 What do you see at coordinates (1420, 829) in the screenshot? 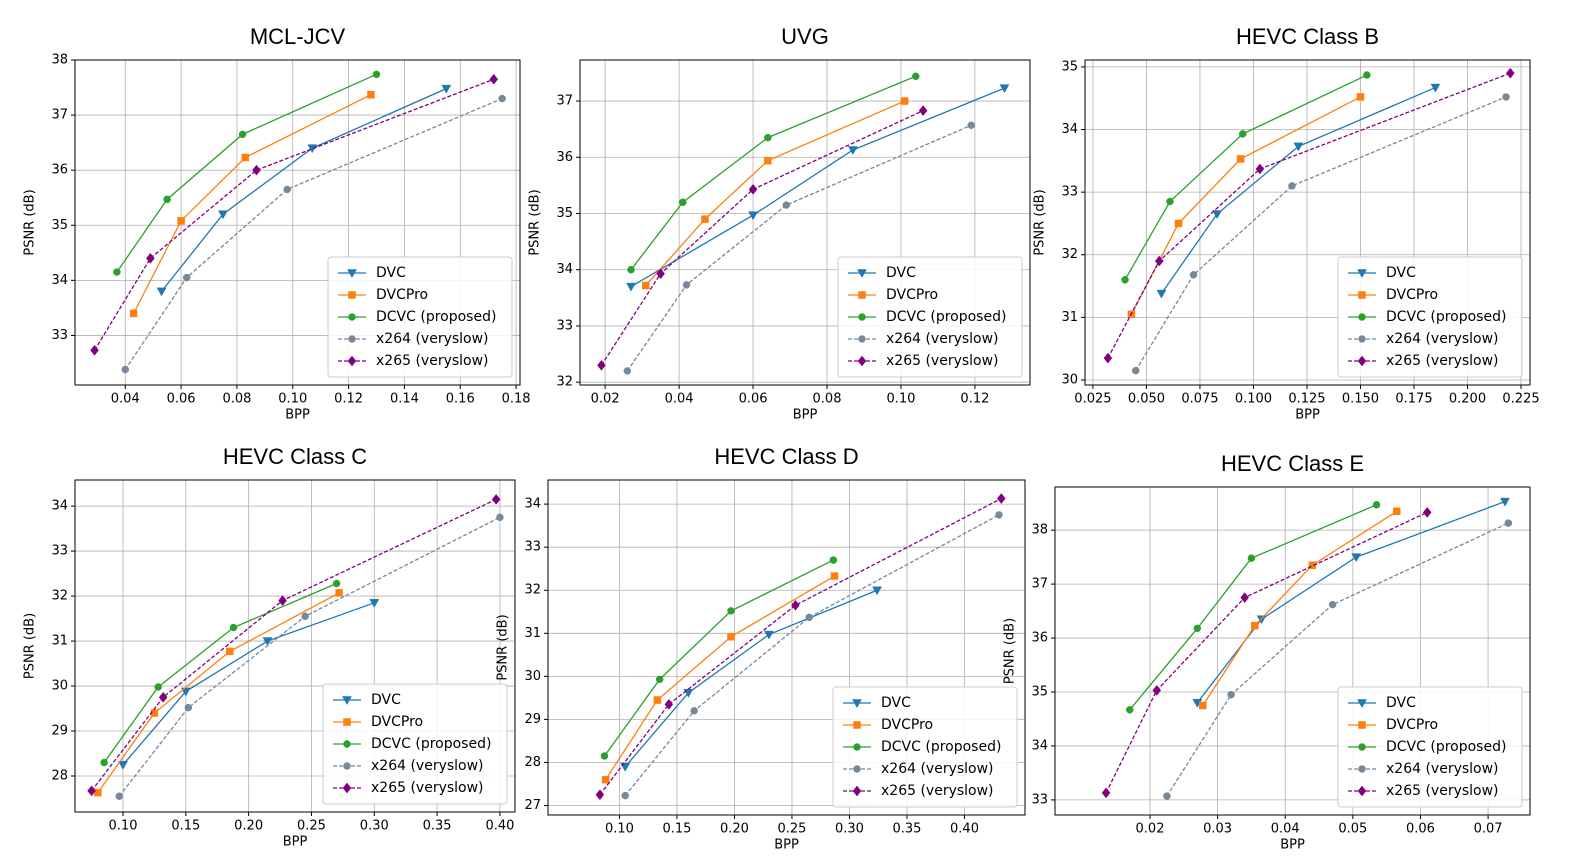
I see `x-tick-label: 0.06` at bounding box center [1420, 829].